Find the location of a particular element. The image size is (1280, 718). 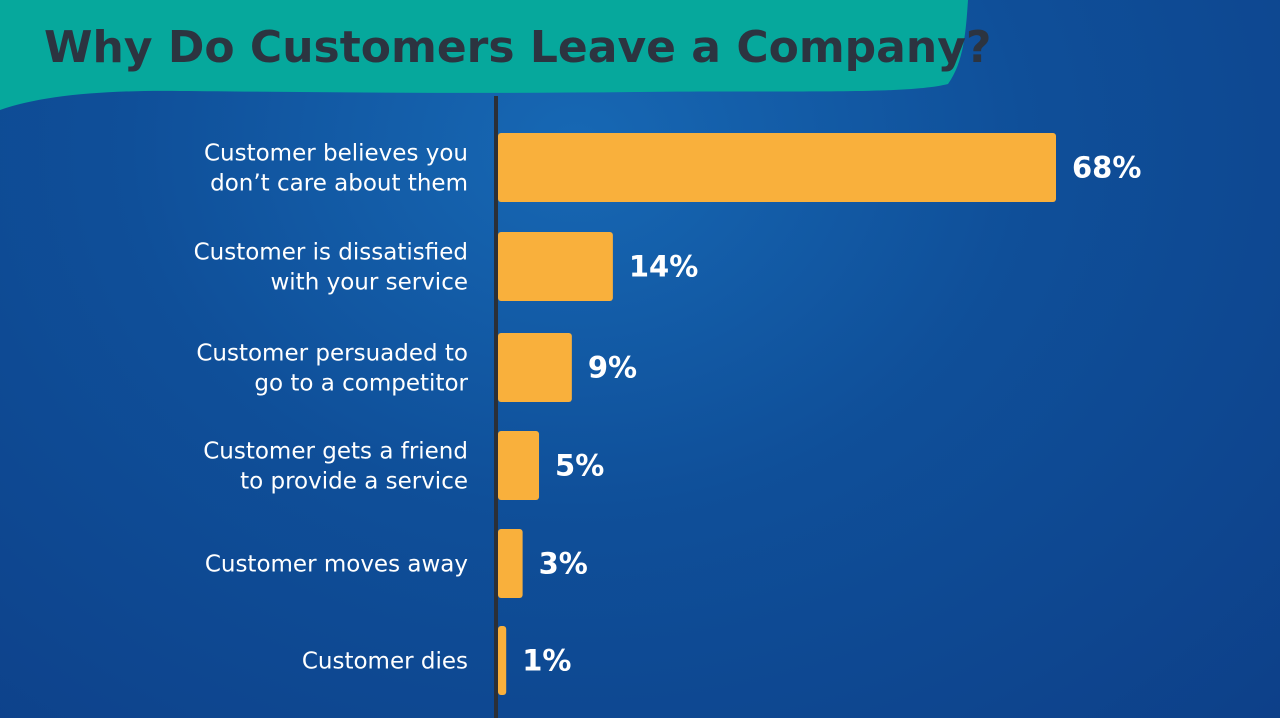

chart-title: Why Do Customers Leave a Company? is located at coordinates (517, 47).